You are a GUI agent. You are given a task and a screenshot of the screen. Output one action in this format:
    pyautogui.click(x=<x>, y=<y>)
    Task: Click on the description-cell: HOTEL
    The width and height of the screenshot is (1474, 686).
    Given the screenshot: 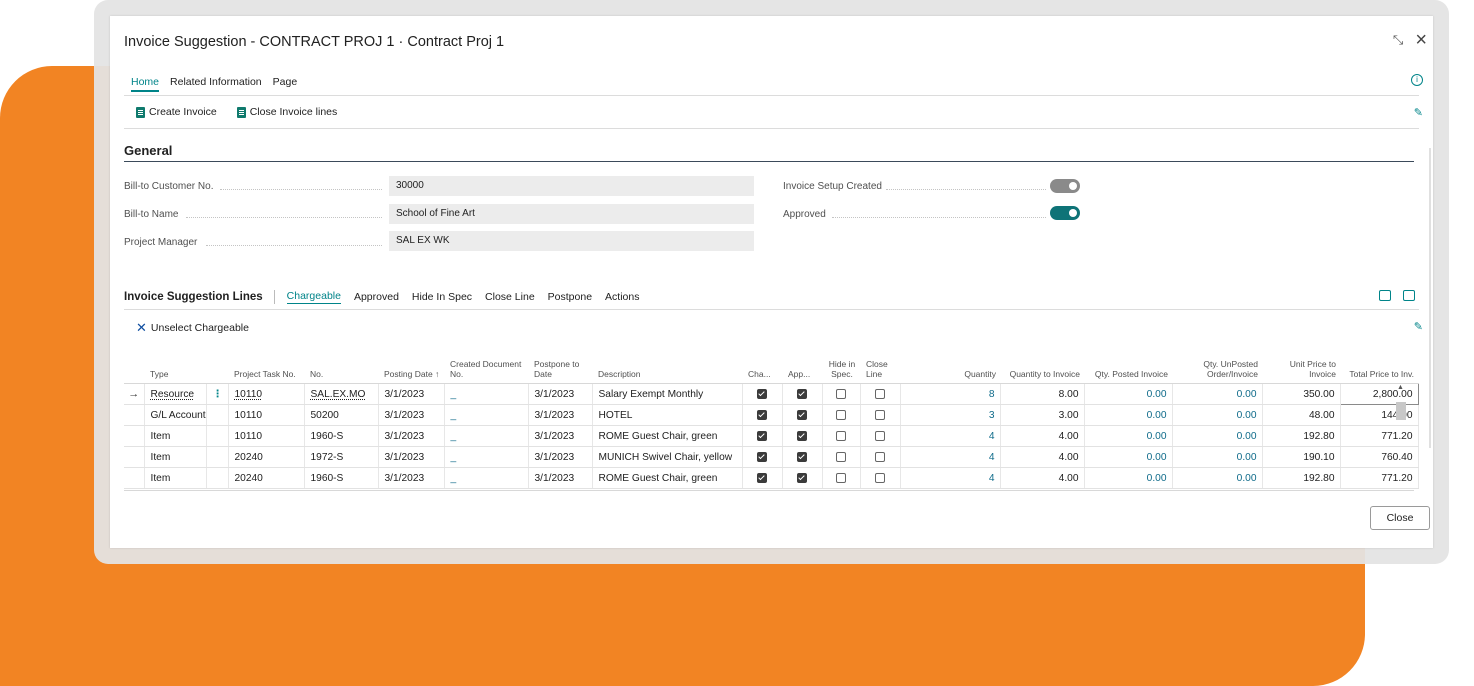 What is the action you would take?
    pyautogui.click(x=667, y=415)
    